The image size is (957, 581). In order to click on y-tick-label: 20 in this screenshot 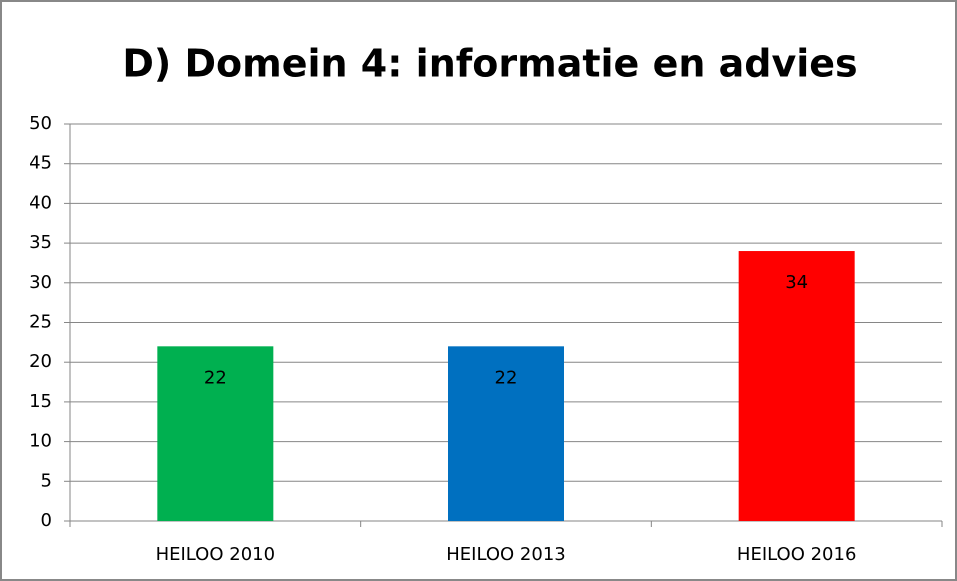, I will do `click(40, 361)`.